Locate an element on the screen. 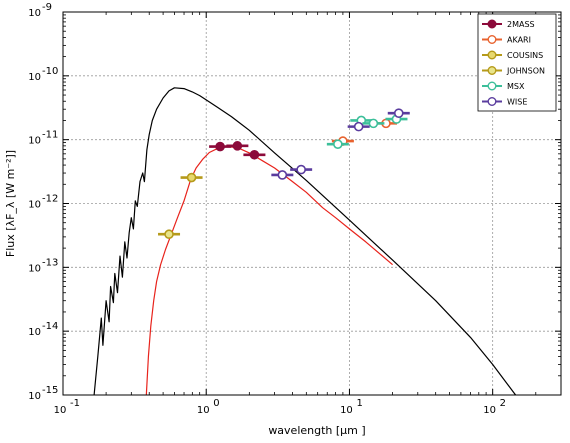 This screenshot has height=443, width=570. legend-marker-wise is located at coordinates (492, 101).